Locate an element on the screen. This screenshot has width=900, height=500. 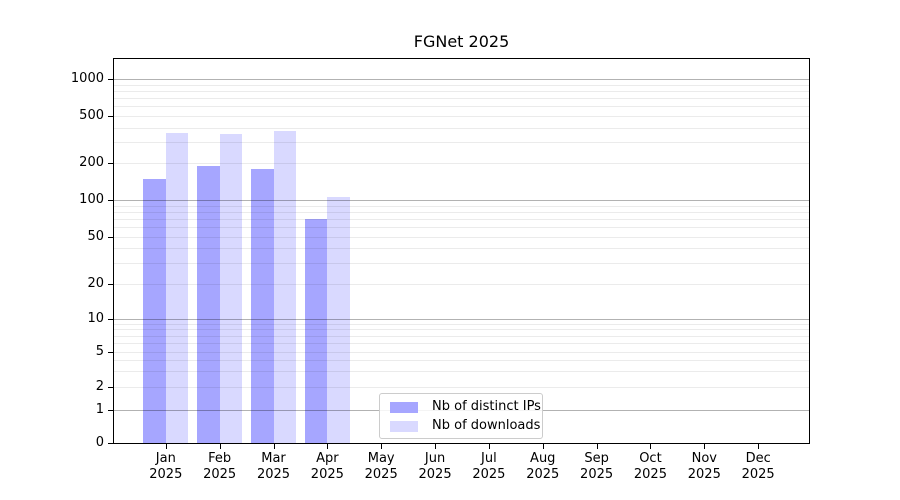
y-tick-label: 50 is located at coordinates (95, 236).